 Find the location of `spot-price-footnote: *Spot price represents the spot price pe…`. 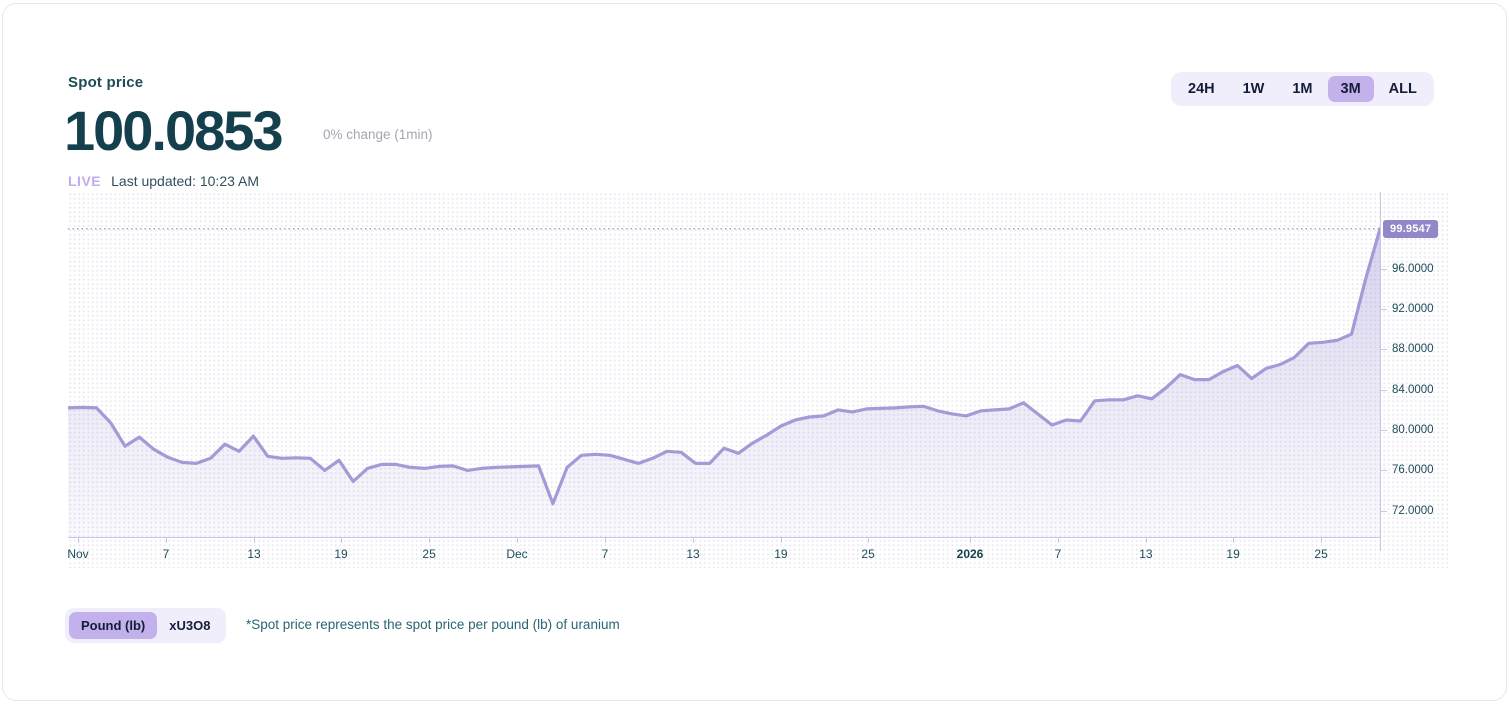

spot-price-footnote: *Spot price represents the spot price pe… is located at coordinates (433, 624).